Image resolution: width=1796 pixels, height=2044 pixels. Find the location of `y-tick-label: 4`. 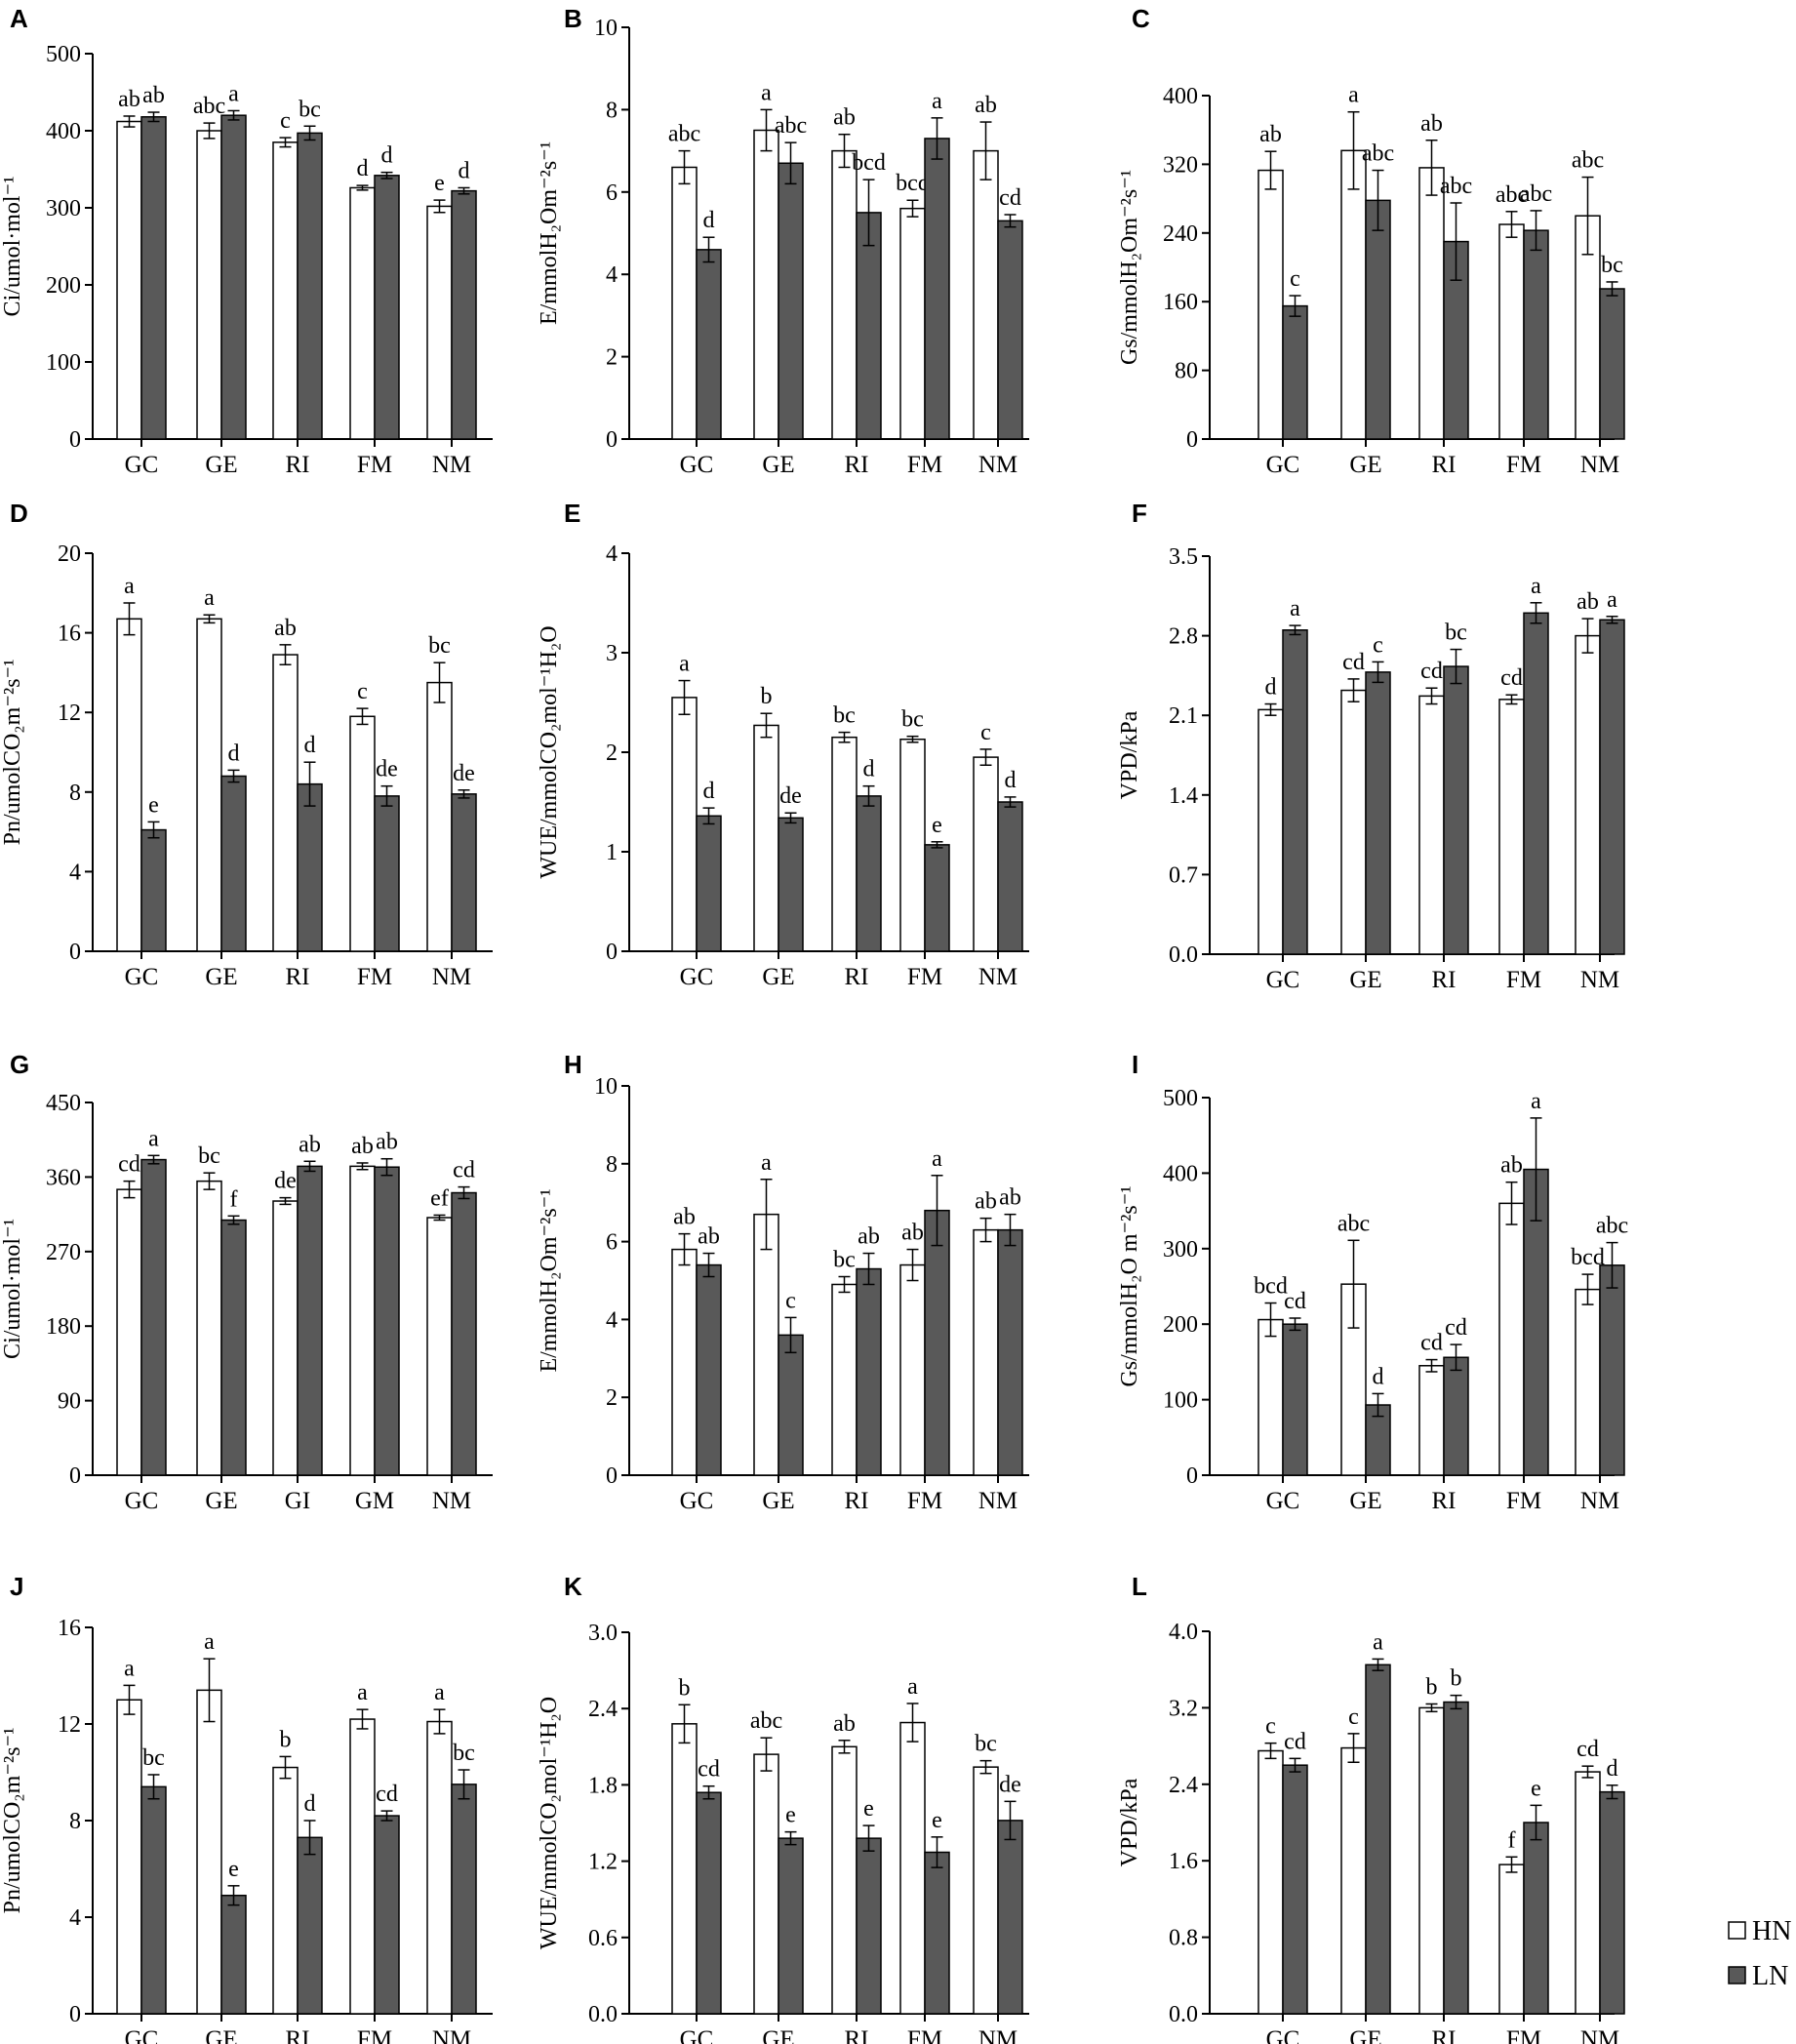

y-tick-label: 4 is located at coordinates (75, 1918).